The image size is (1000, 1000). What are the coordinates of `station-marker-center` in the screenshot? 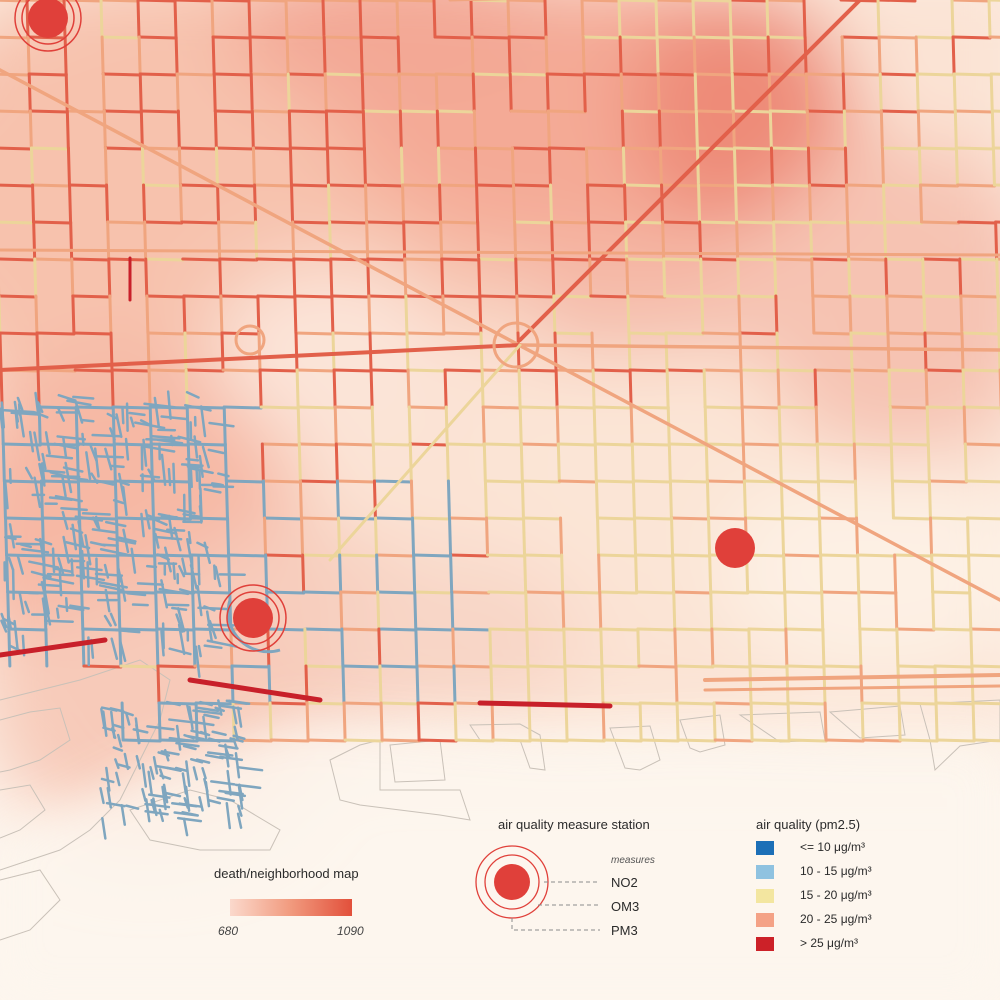 It's located at (253, 618).